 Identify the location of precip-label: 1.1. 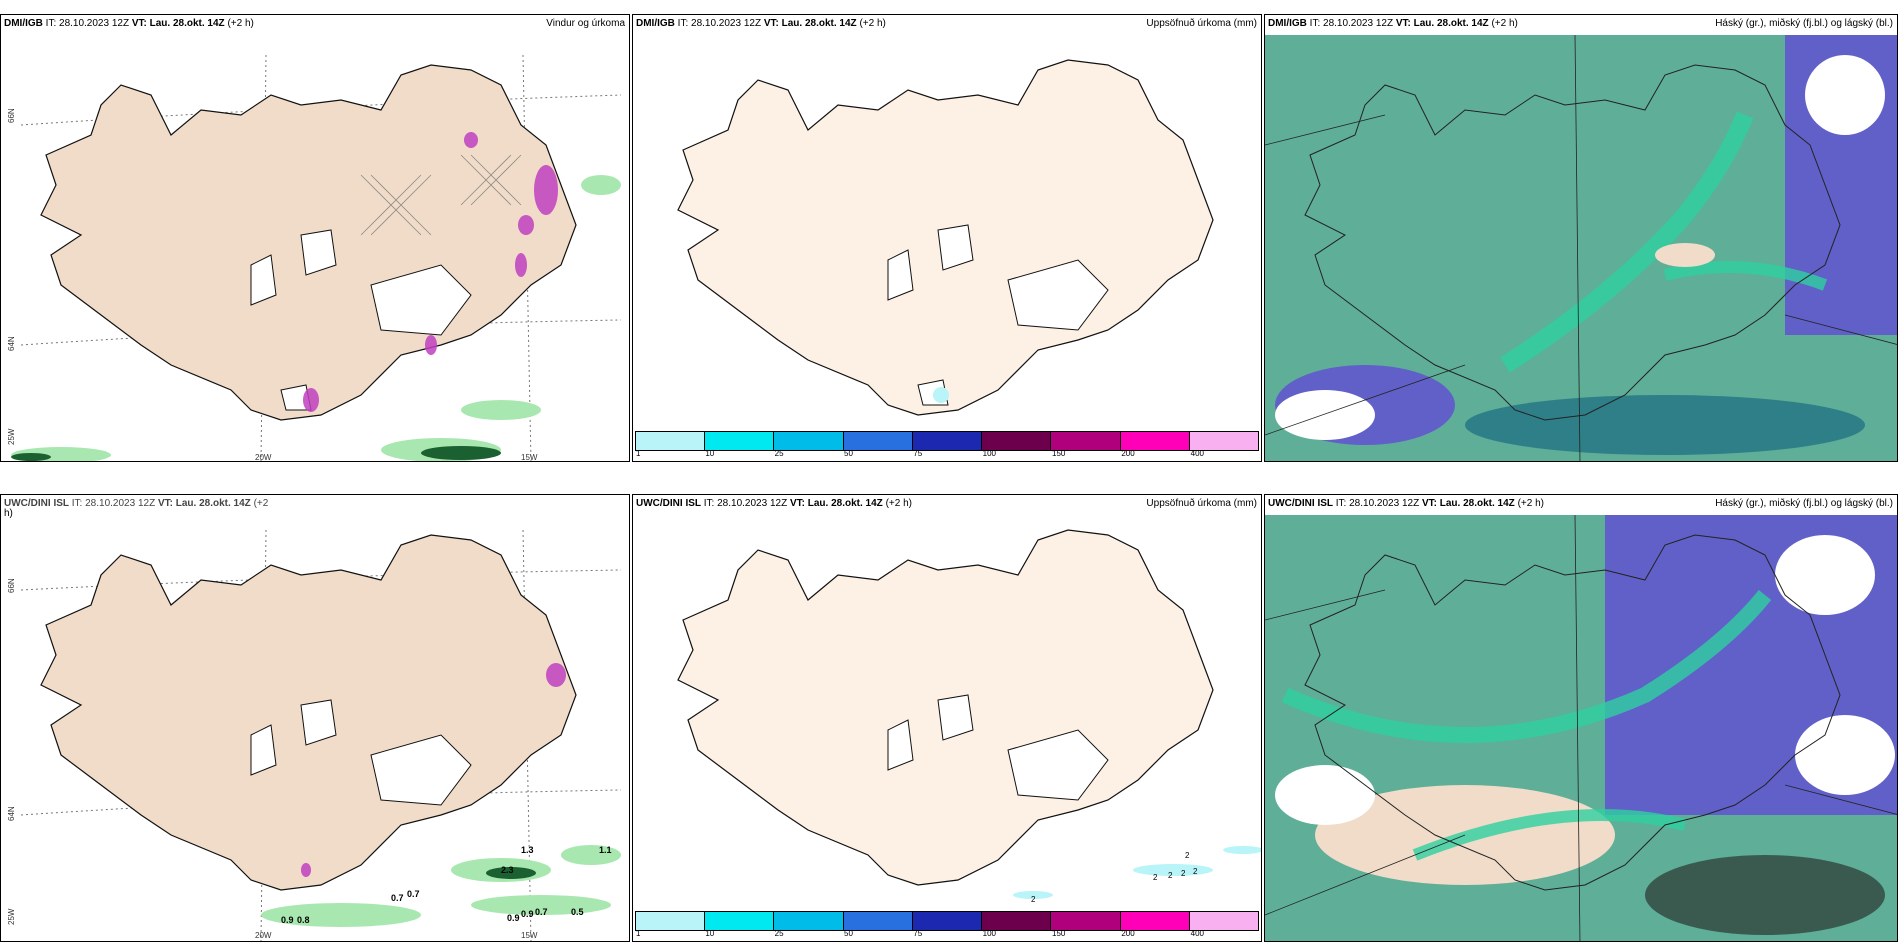
(605, 850).